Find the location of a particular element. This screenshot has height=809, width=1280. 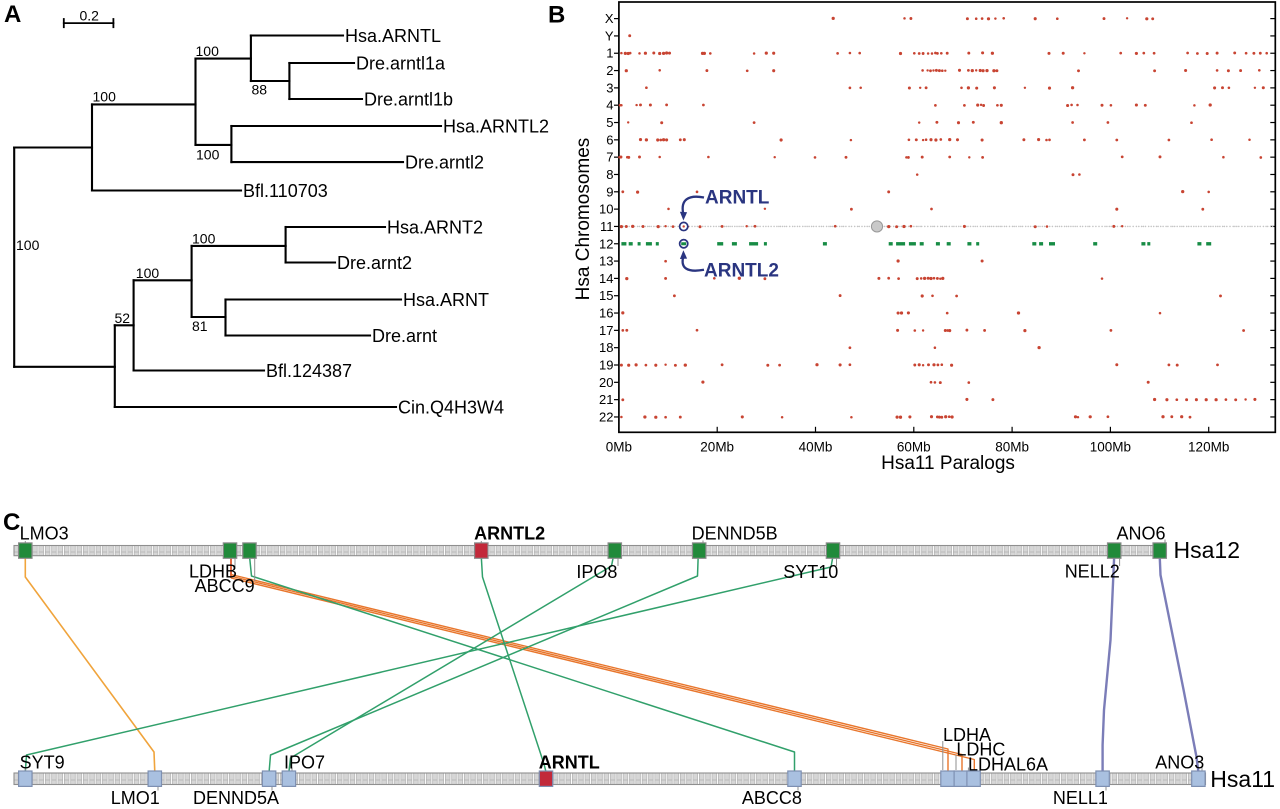

svg-text: 1 is located at coordinates (609, 53).